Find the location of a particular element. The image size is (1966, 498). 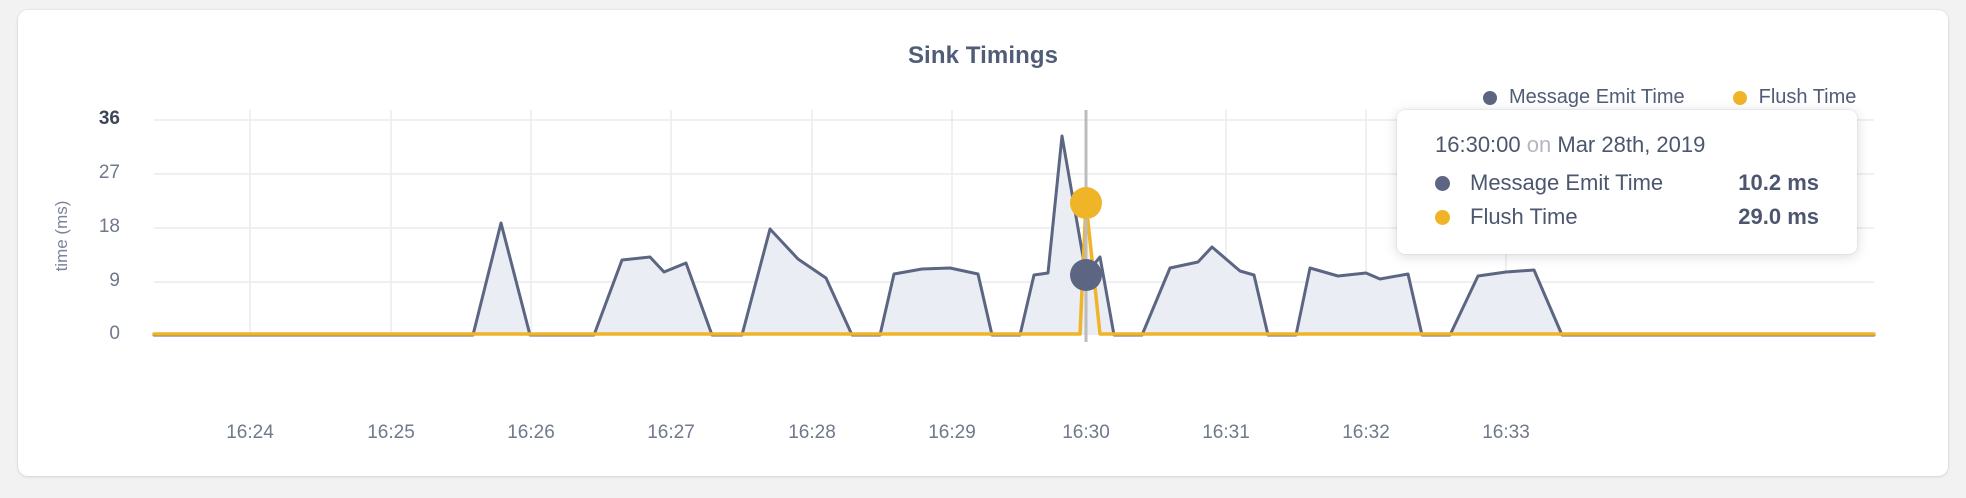

legend-item-flush-time: Flush Time is located at coordinates (1794, 97).